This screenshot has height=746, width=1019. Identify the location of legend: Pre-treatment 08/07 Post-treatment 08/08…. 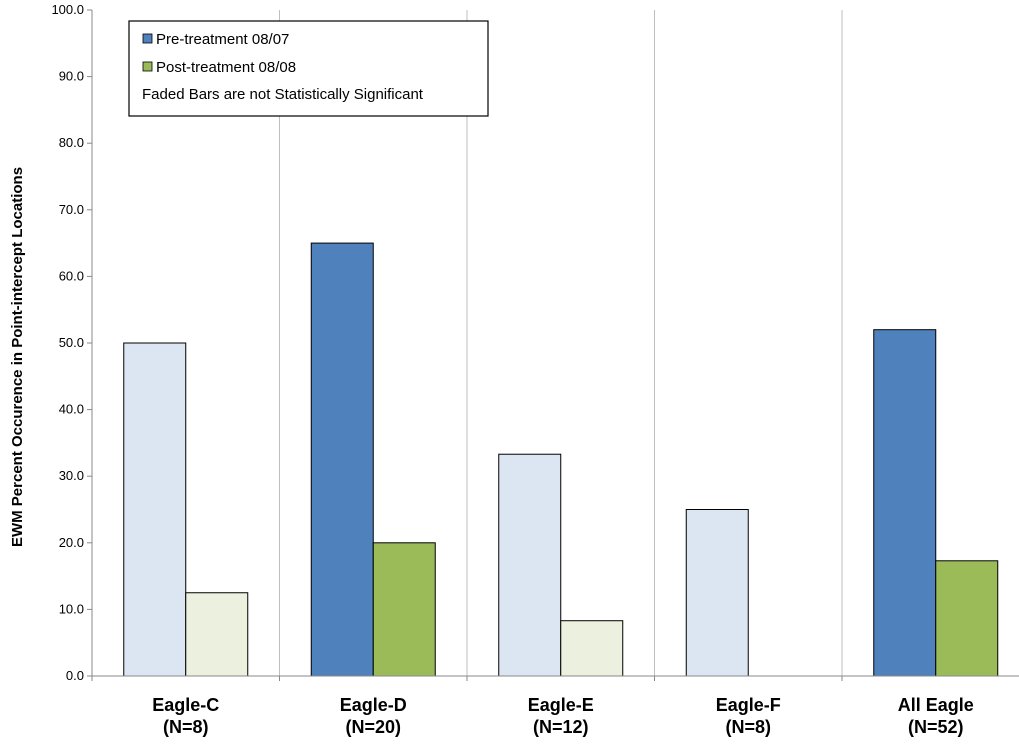
(308, 68).